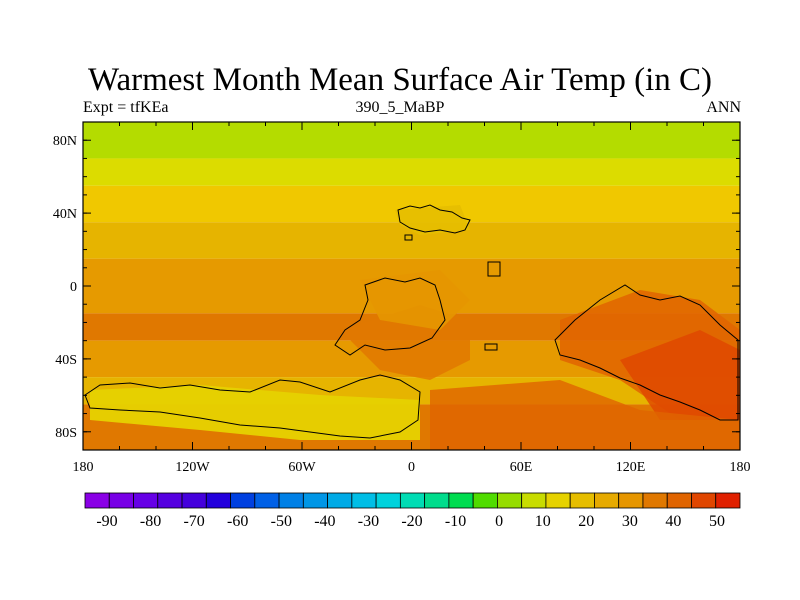 Image resolution: width=800 pixels, height=600 pixels. I want to click on colorbar-label: -70, so click(193, 521).